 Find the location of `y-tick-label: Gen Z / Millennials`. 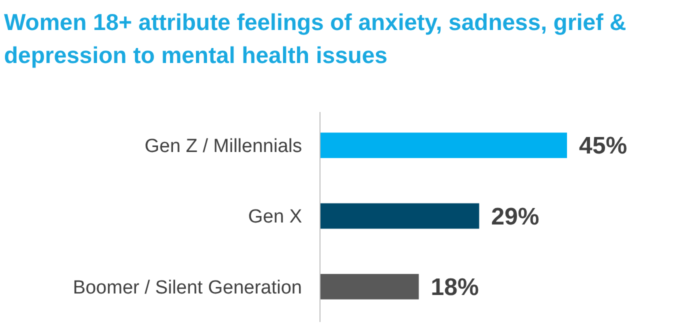

y-tick-label: Gen Z / Millennials is located at coordinates (223, 146).